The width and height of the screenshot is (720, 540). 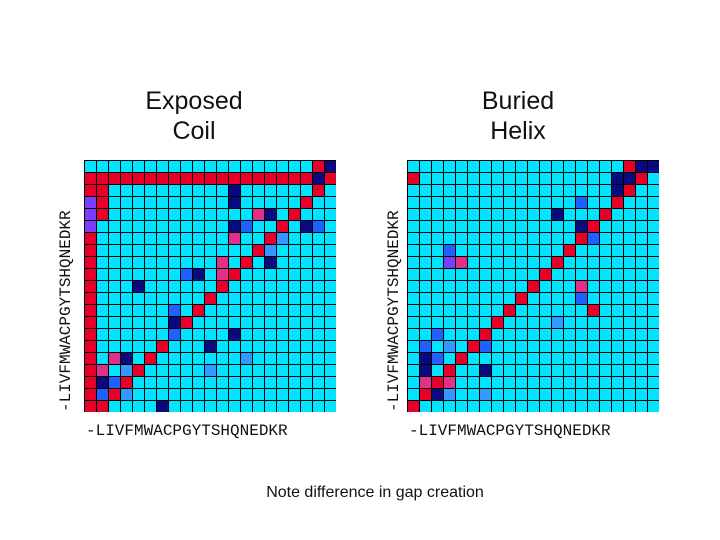 I want to click on panel-right-title: Buried Helix, so click(x=518, y=116).